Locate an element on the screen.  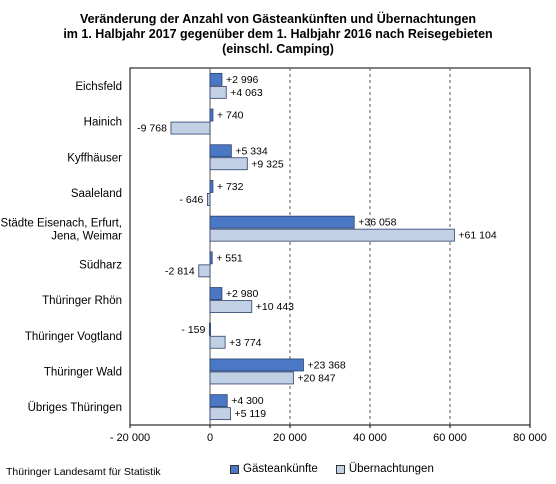
category-label: Übriges Thüringen is located at coordinates (75, 408).